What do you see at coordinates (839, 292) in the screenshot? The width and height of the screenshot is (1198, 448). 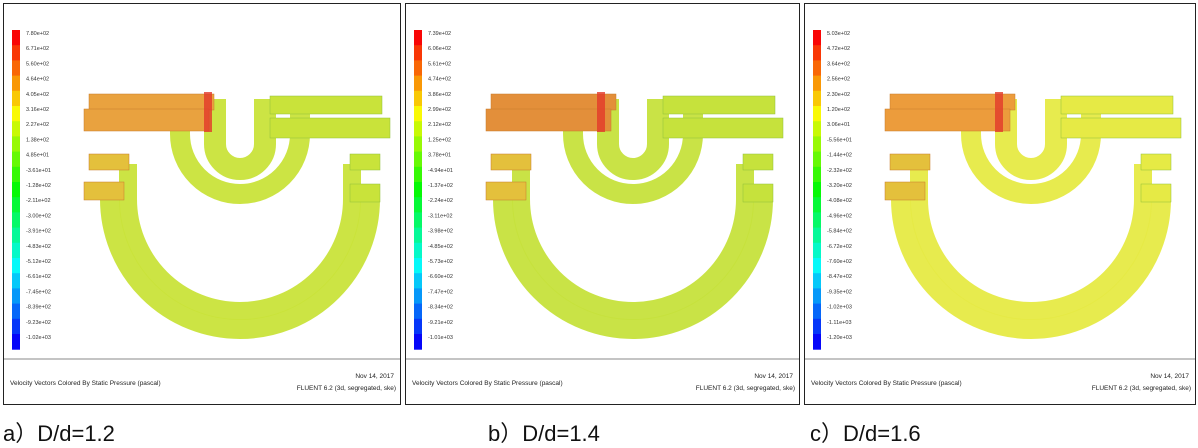 I see `colorbar-label: -9.35e+02` at bounding box center [839, 292].